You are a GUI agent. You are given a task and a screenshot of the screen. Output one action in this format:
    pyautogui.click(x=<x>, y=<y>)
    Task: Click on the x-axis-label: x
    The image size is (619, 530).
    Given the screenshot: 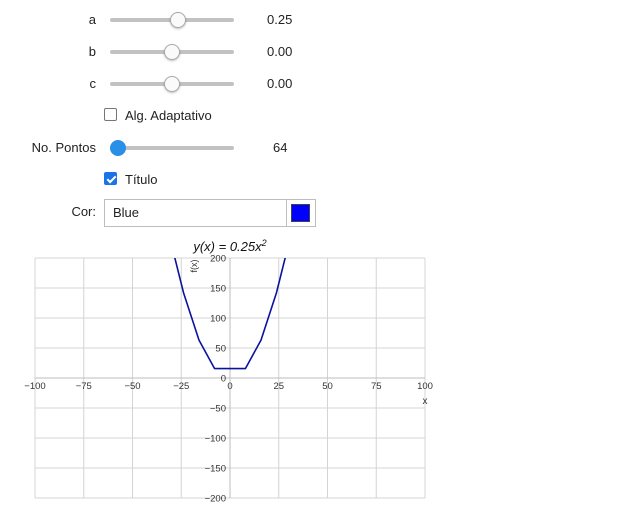 What is the action you would take?
    pyautogui.click(x=425, y=401)
    